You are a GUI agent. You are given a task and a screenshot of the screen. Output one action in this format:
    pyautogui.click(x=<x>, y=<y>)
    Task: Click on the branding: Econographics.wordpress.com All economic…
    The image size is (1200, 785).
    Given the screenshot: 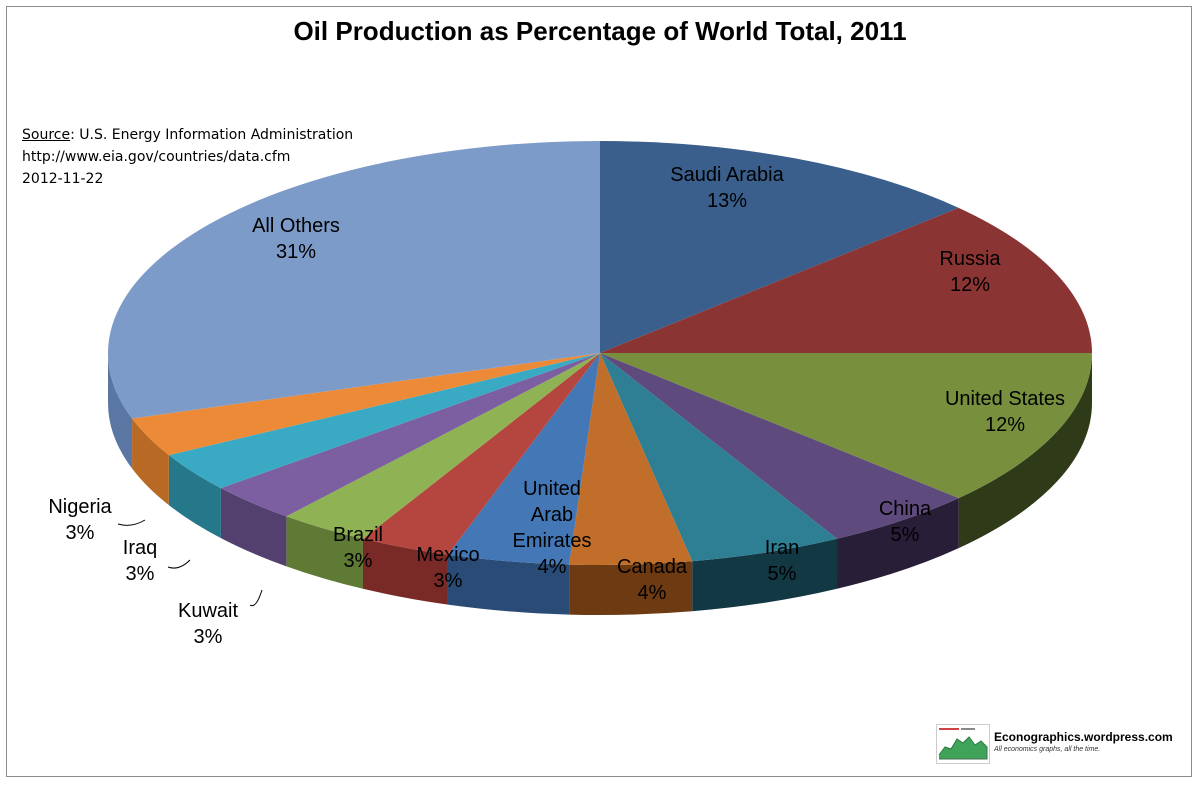 What is the action you would take?
    pyautogui.click(x=1056, y=744)
    